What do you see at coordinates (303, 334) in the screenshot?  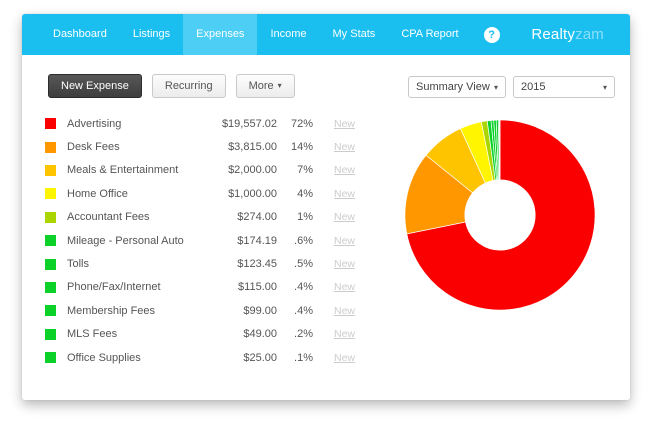 I see `percent-value: .2%` at bounding box center [303, 334].